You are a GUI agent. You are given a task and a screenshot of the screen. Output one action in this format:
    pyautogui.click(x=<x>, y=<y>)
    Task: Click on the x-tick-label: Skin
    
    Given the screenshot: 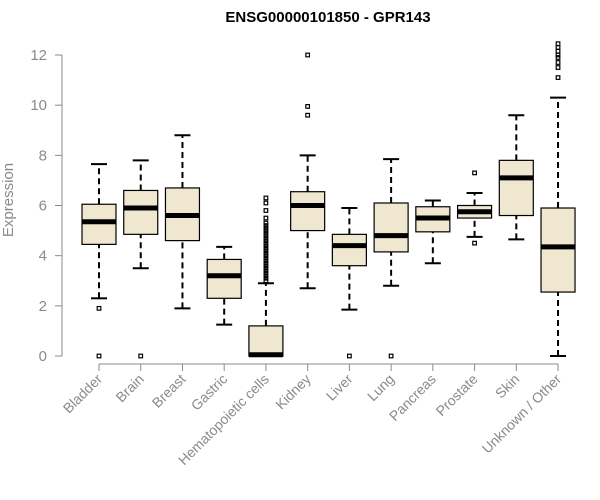 What is the action you would take?
    pyautogui.click(x=507, y=386)
    